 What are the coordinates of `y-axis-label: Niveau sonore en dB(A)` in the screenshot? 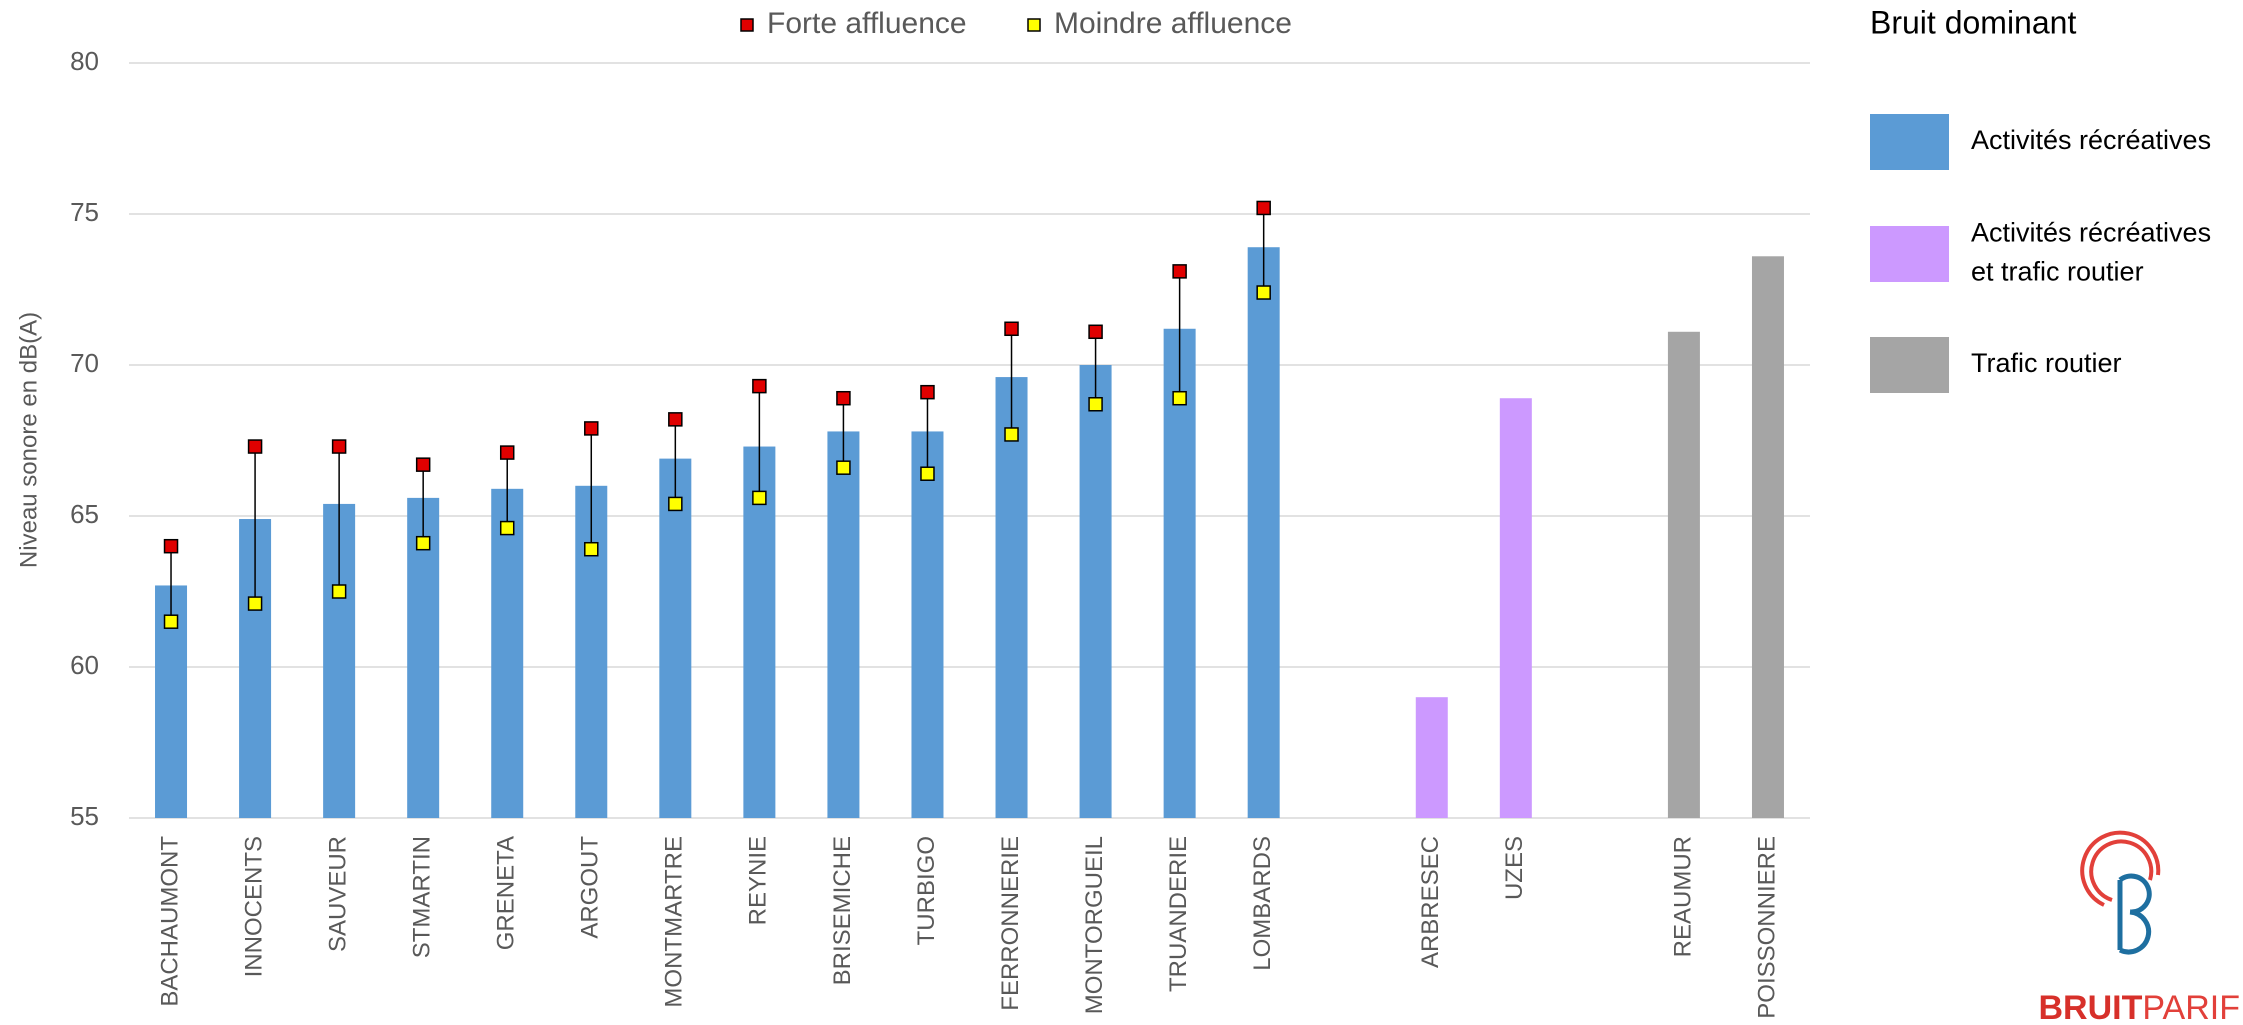 It's located at (28, 440).